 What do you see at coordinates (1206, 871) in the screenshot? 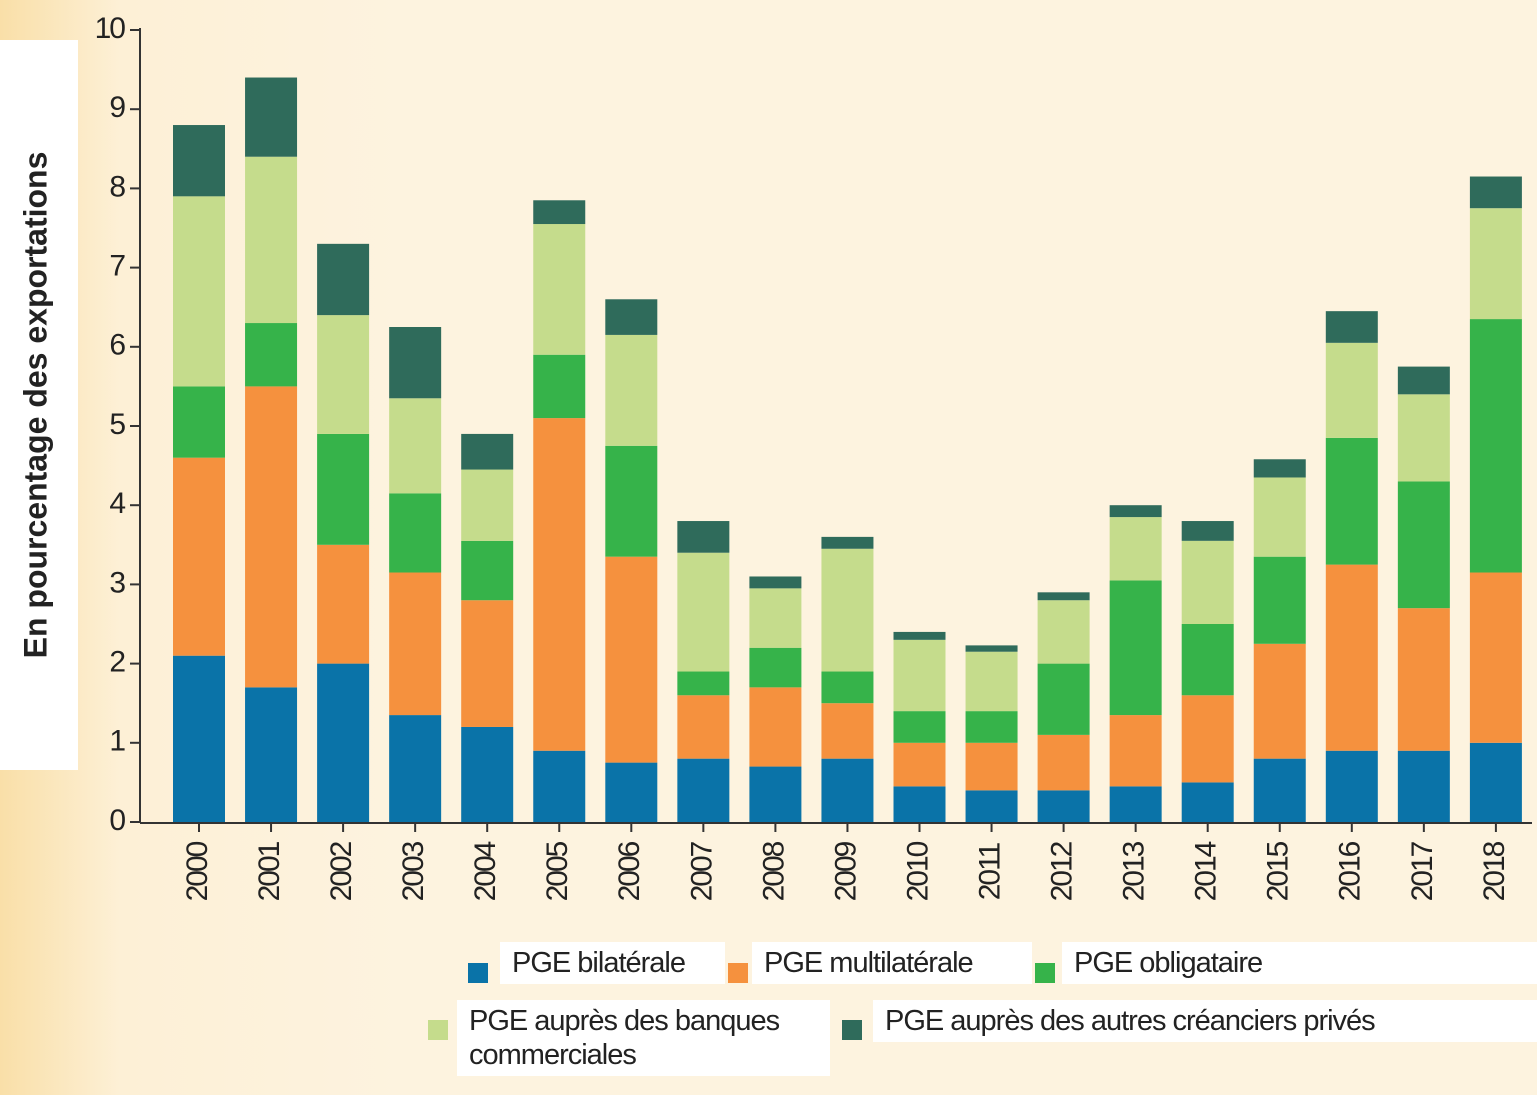
I see `x-tick-label: 2014` at bounding box center [1206, 871].